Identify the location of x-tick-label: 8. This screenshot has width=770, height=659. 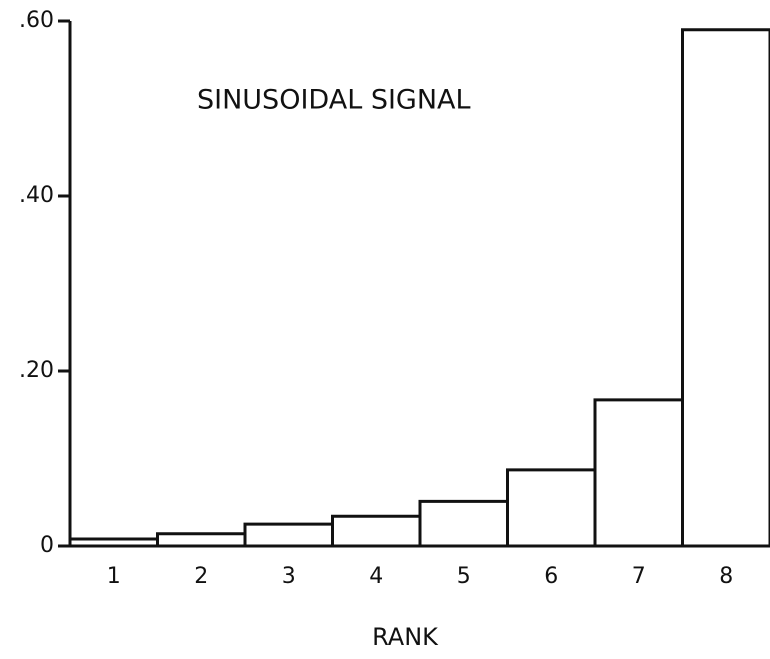
(726, 576).